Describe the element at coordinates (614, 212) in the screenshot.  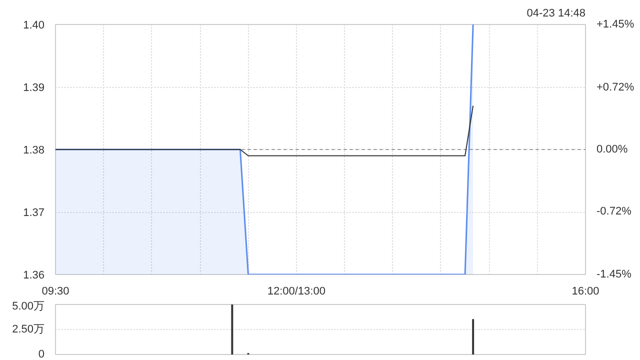
I see `y2-tick-label: -0.72%` at that location.